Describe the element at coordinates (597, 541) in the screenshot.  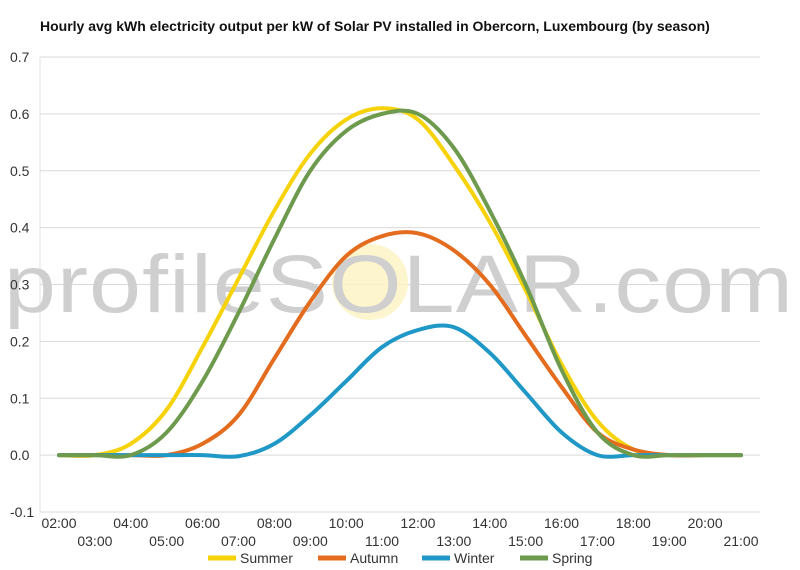
I see `x-tick-label: 17:00` at that location.